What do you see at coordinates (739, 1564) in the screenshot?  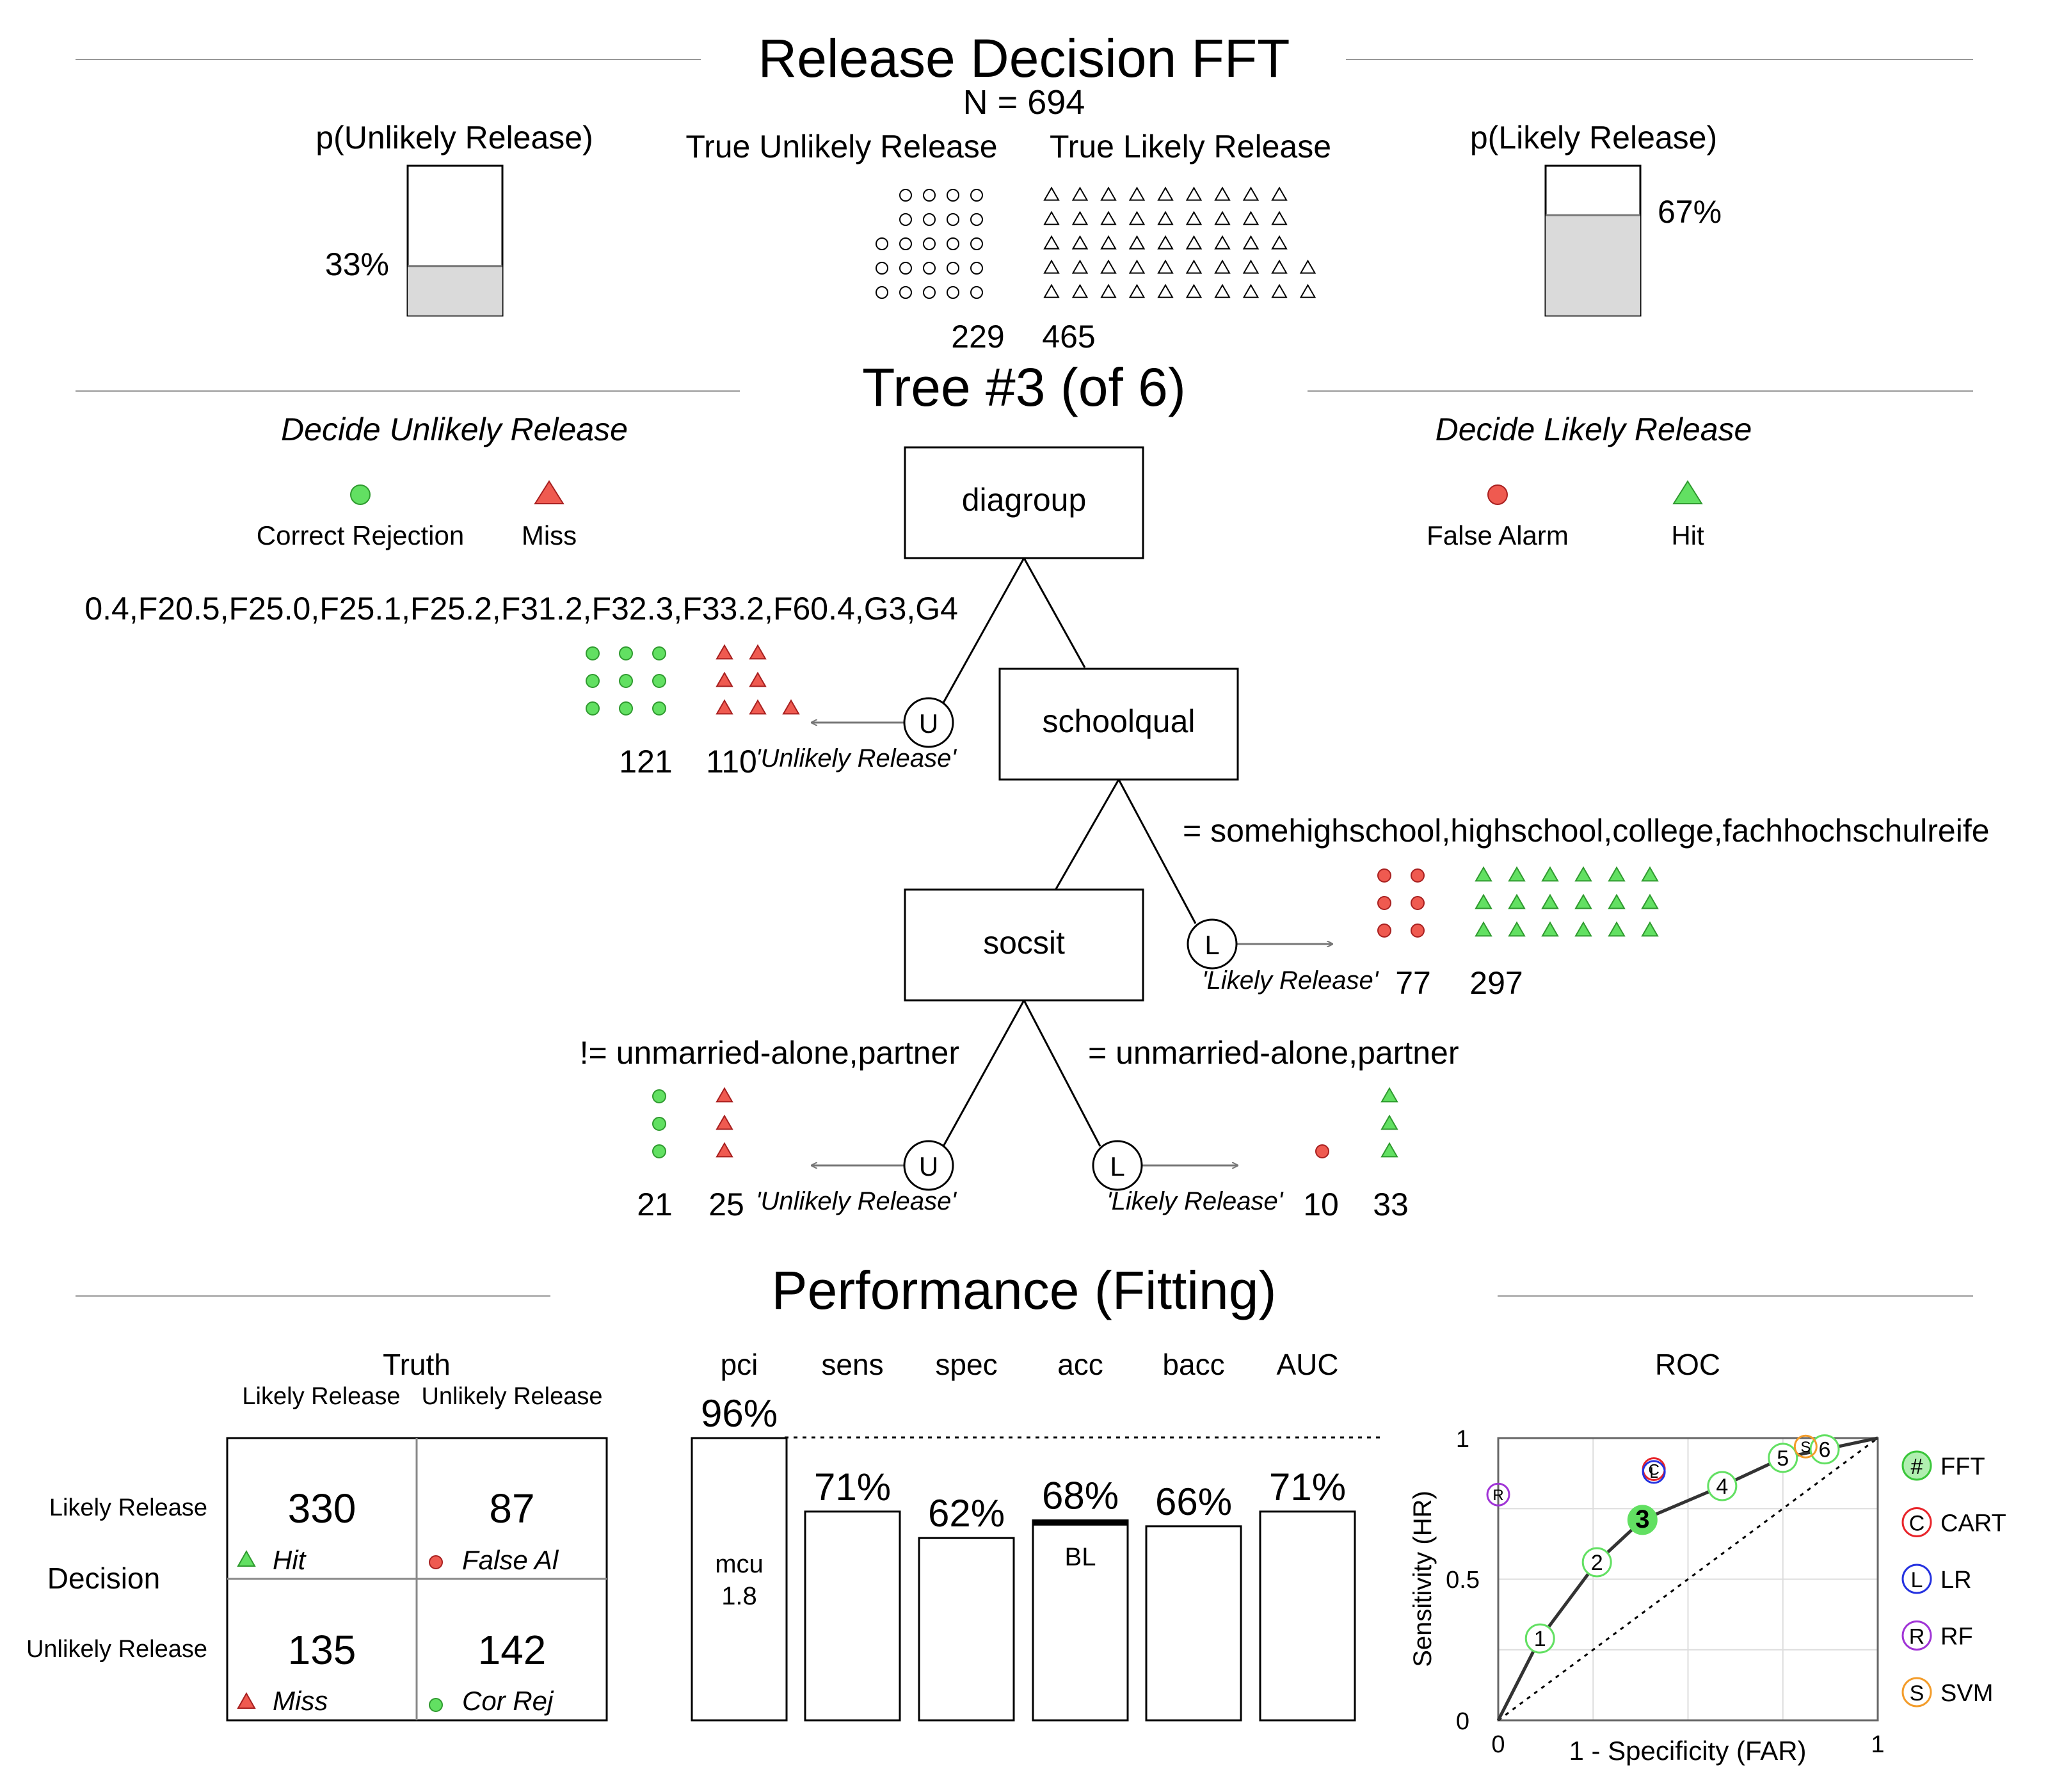 I see `mcu-label: mcu` at bounding box center [739, 1564].